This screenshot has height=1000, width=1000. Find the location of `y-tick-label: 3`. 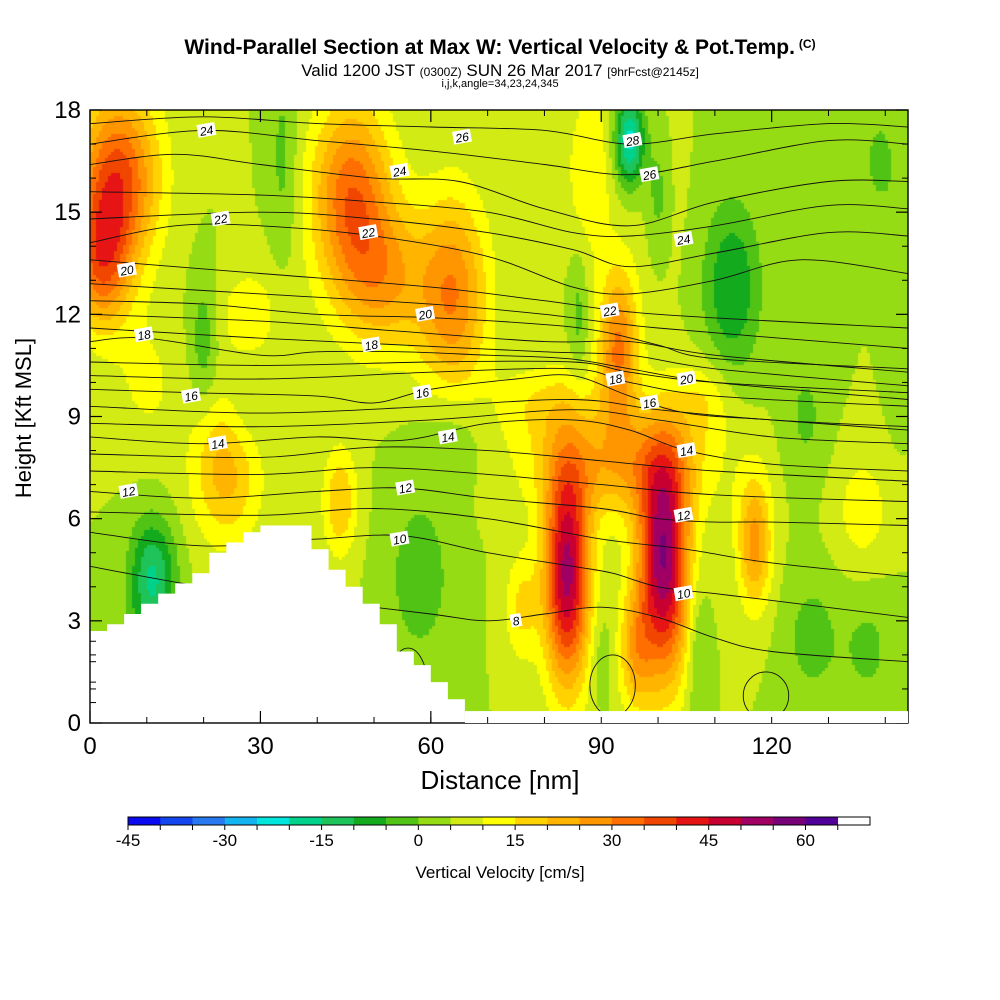

y-tick-label: 3 is located at coordinates (74, 621).